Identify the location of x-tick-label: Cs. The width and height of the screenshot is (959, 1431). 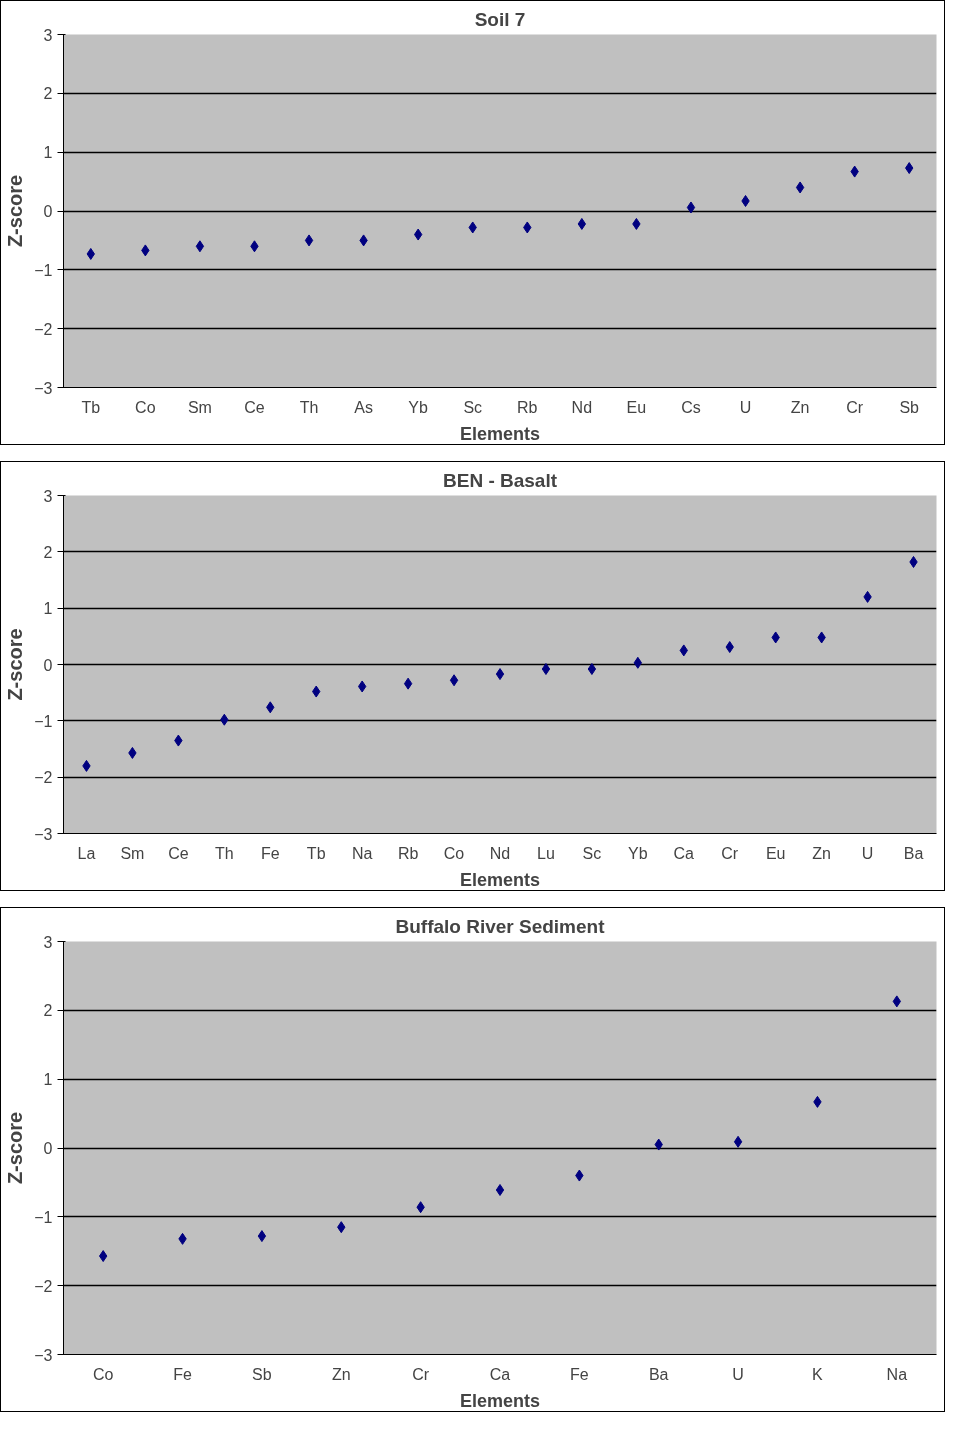
(691, 407).